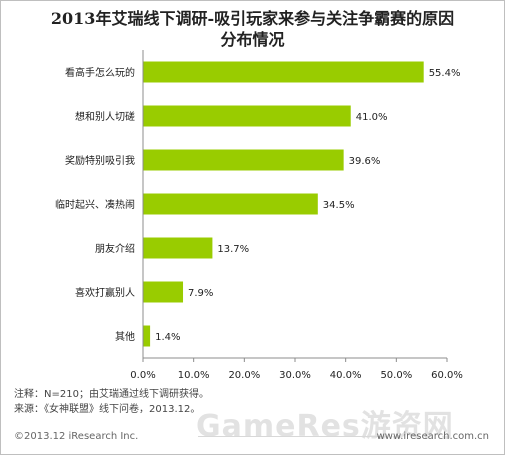 The width and height of the screenshot is (505, 455). I want to click on category-label: 朋友介绍, so click(115, 248).